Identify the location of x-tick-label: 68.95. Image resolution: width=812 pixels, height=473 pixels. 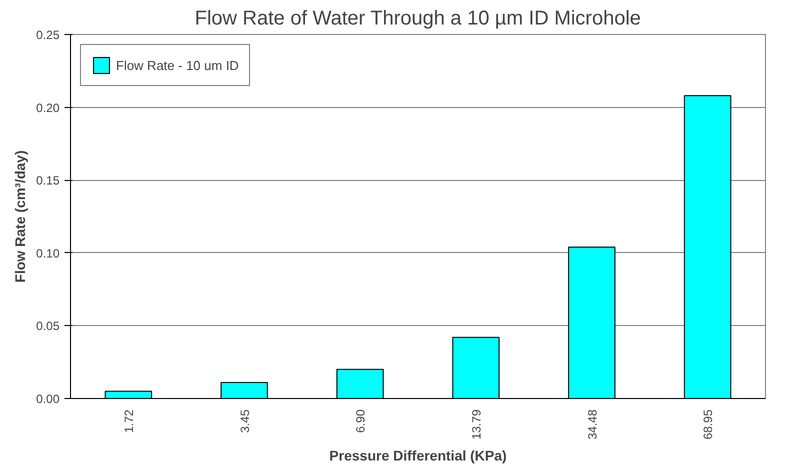
(708, 424).